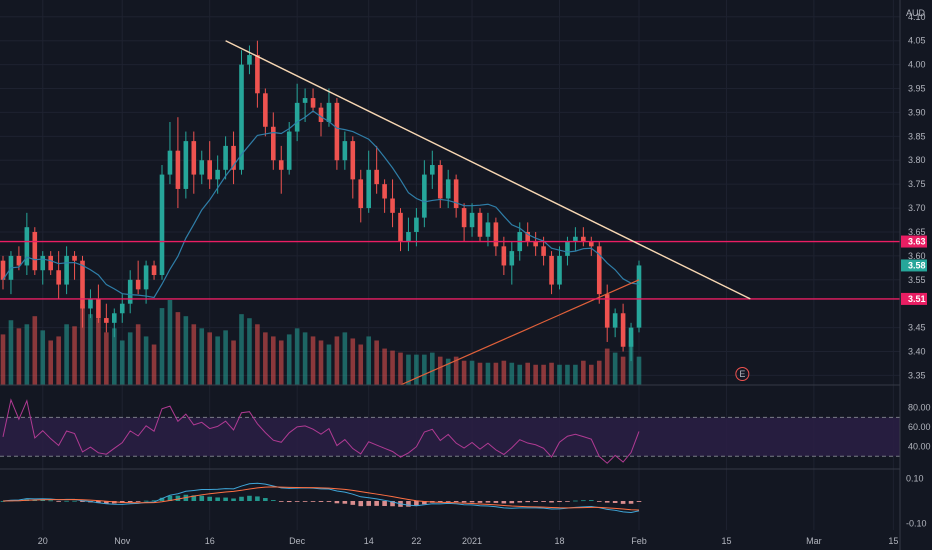 Image resolution: width=932 pixels, height=550 pixels. Describe the element at coordinates (43, 541) in the screenshot. I see `time-tick-label: 20` at that location.